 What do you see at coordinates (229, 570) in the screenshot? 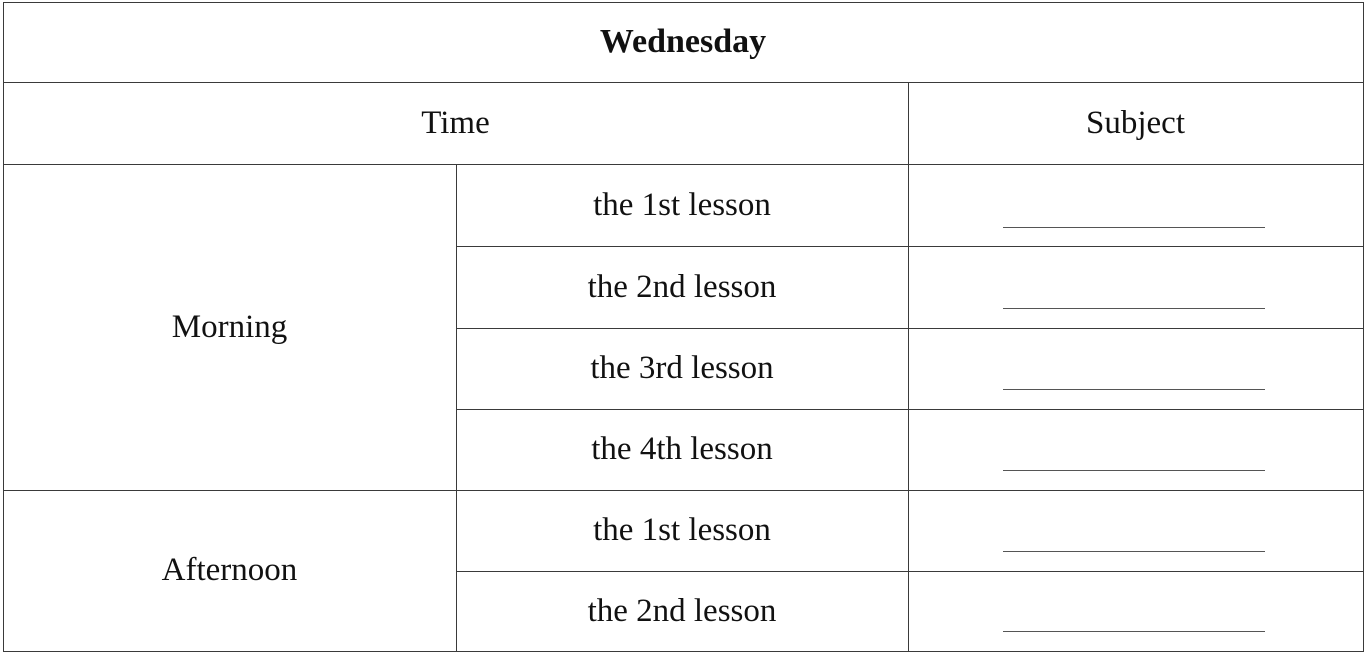
I see `period-afternoon: Afternoon` at bounding box center [229, 570].